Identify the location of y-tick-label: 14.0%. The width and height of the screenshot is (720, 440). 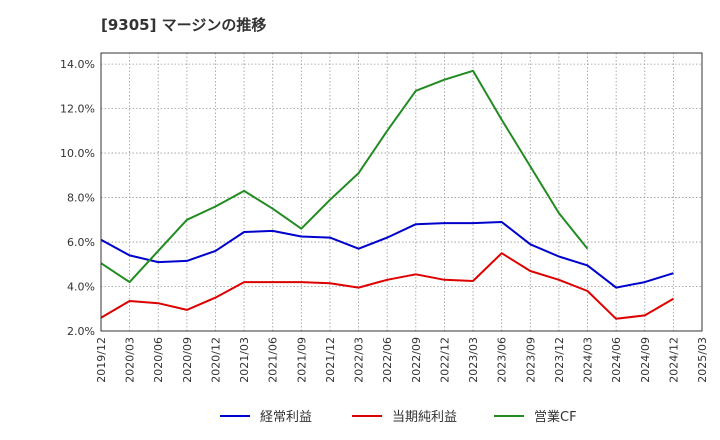
(77, 64).